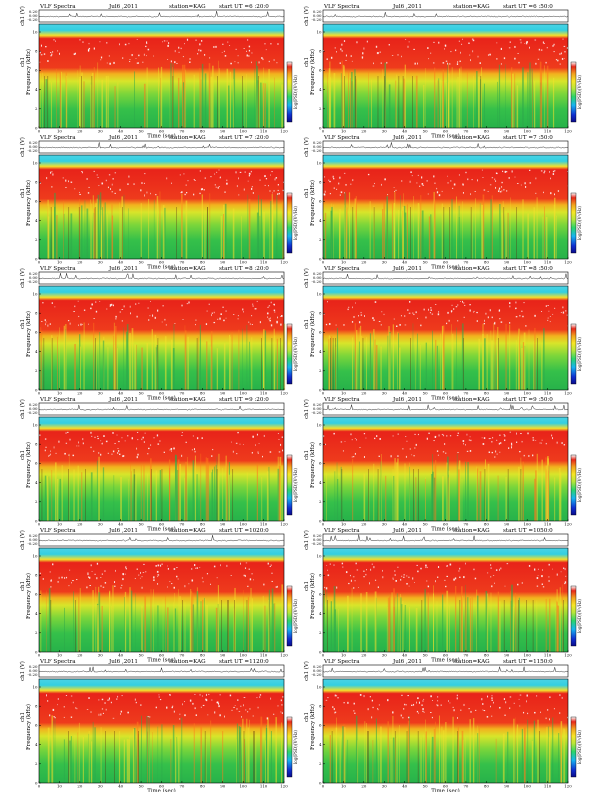 The width and height of the screenshot is (612, 792). I want to click on time-tick-label: 110, so click(264, 261).